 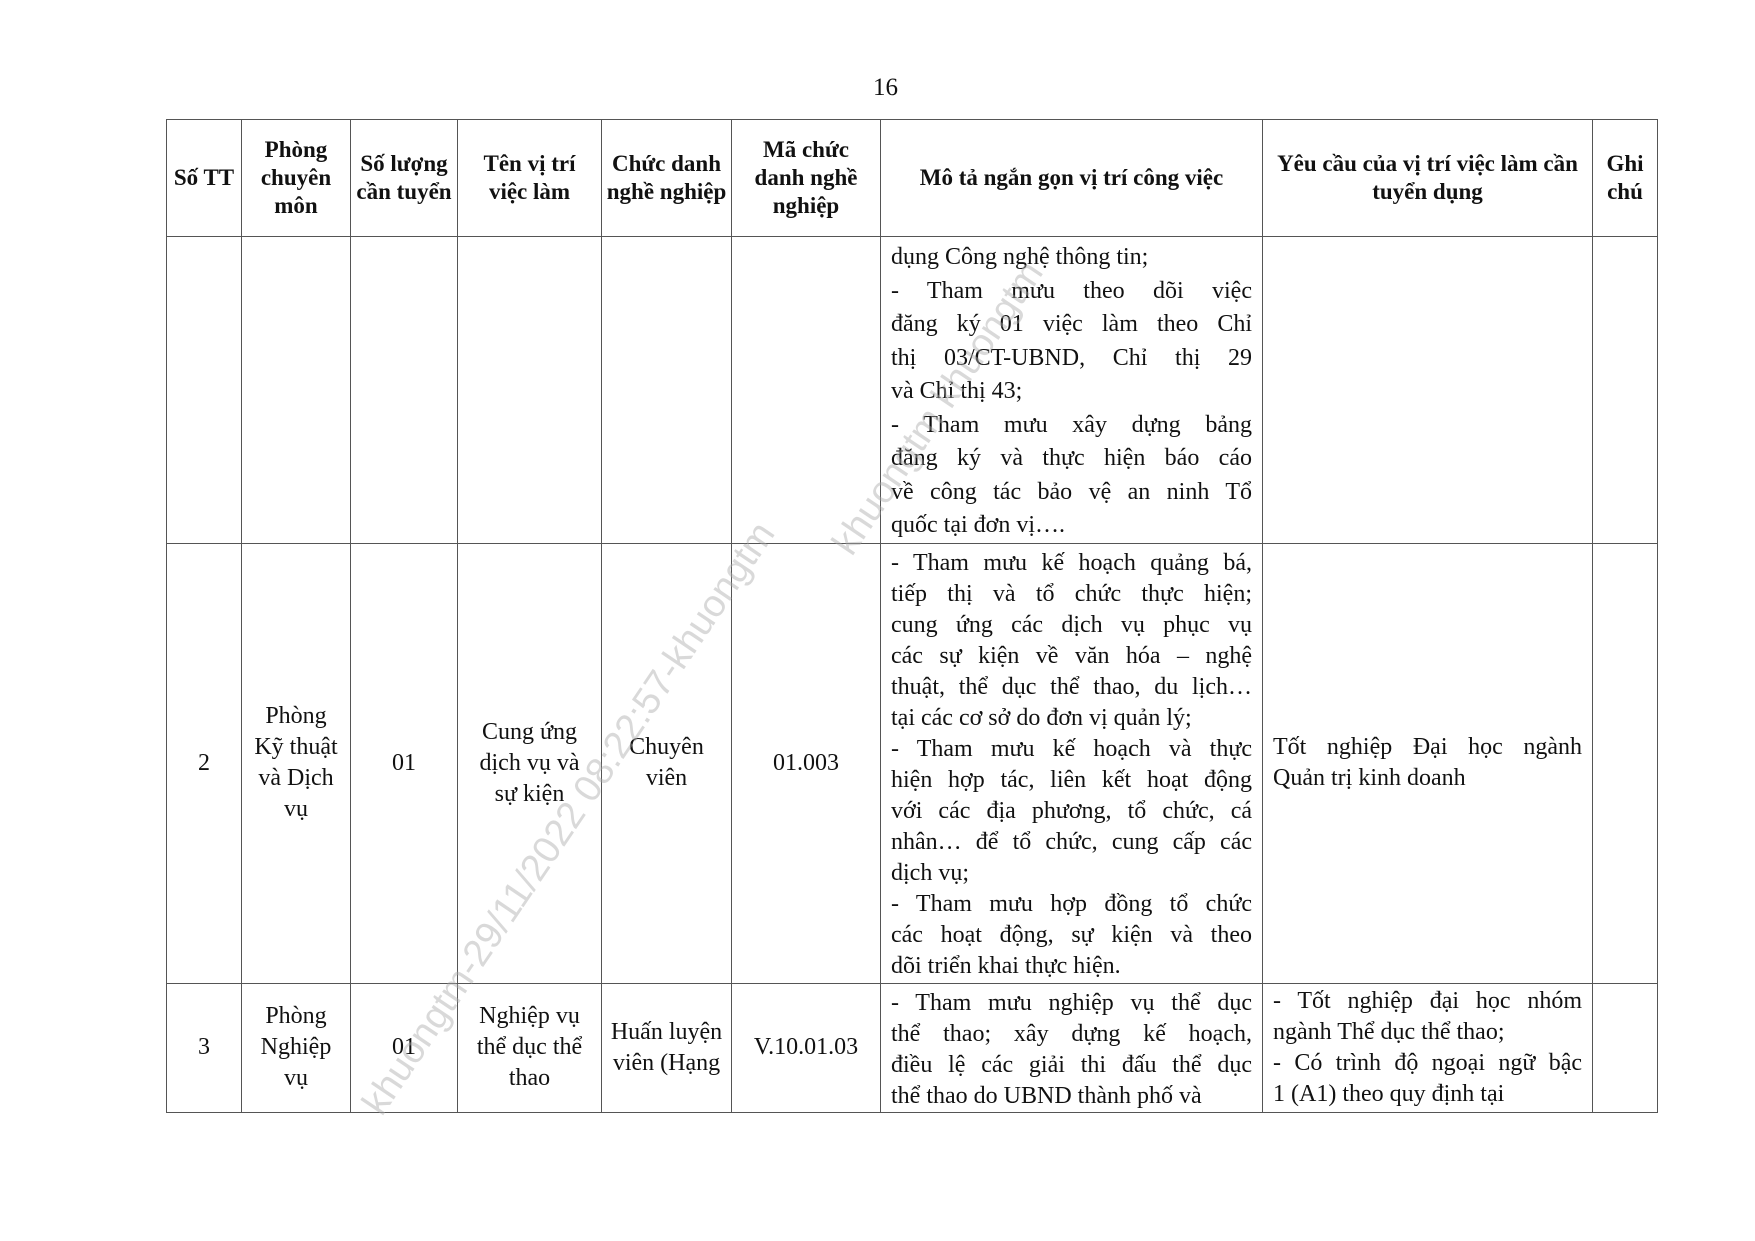 I want to click on text-line: - Tham mưu hợp đồng tổ chức, so click(x=1071, y=903).